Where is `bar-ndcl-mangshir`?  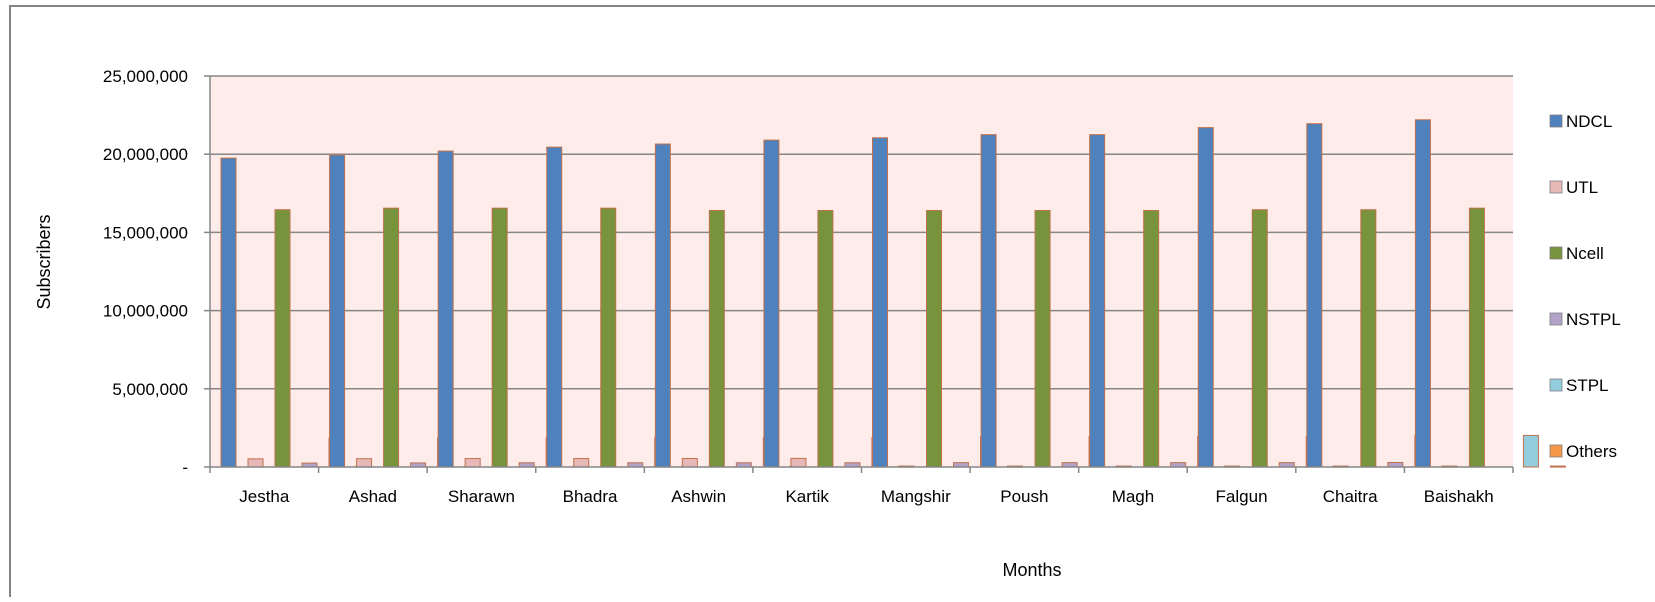
bar-ndcl-mangshir is located at coordinates (880, 302).